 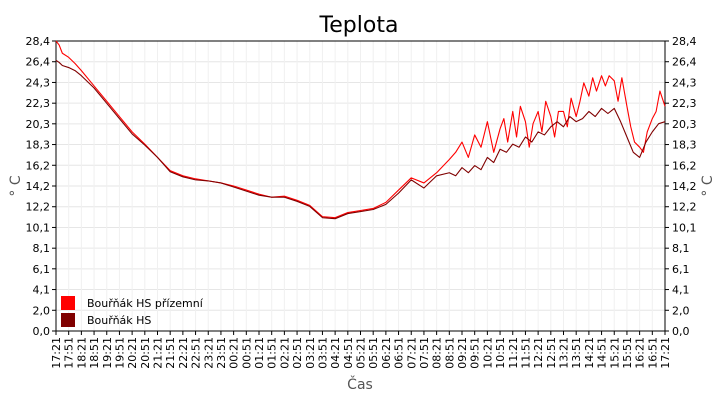 I want to click on y-tick-label-right: 22,3, so click(x=684, y=103).